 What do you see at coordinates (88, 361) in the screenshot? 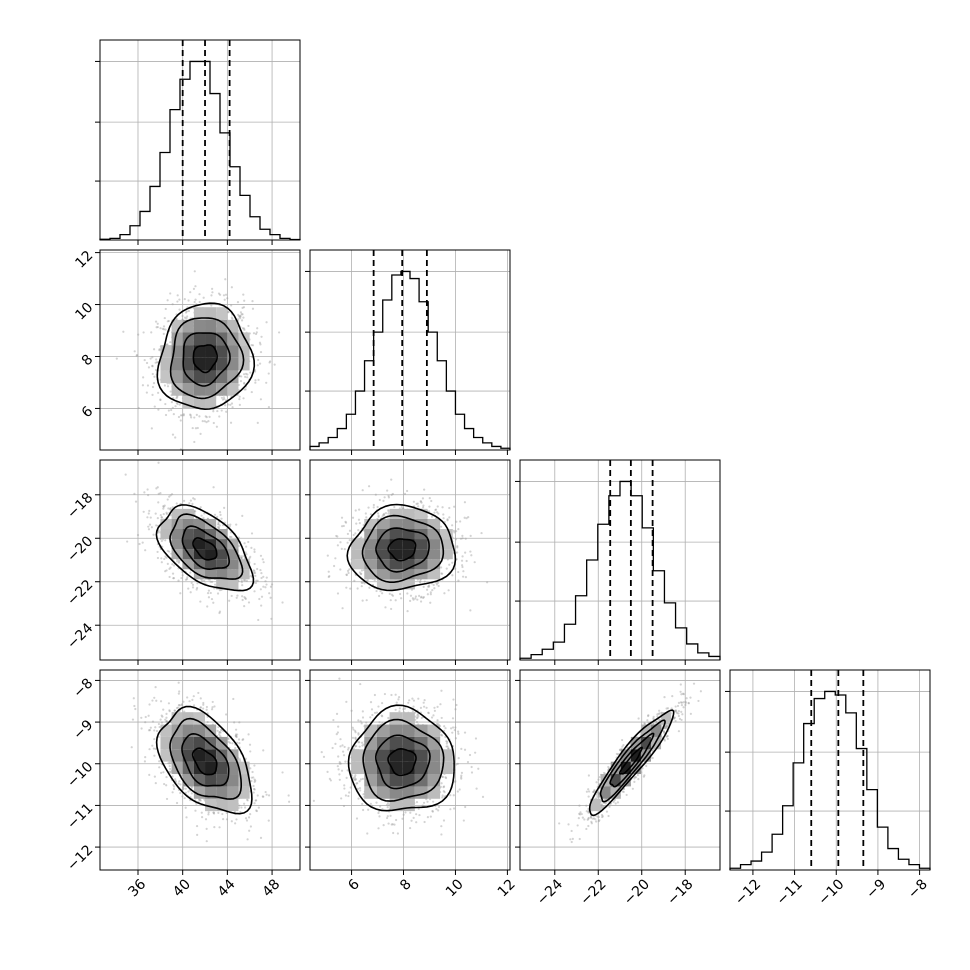
I see `y-tick-label: 8` at bounding box center [88, 361].